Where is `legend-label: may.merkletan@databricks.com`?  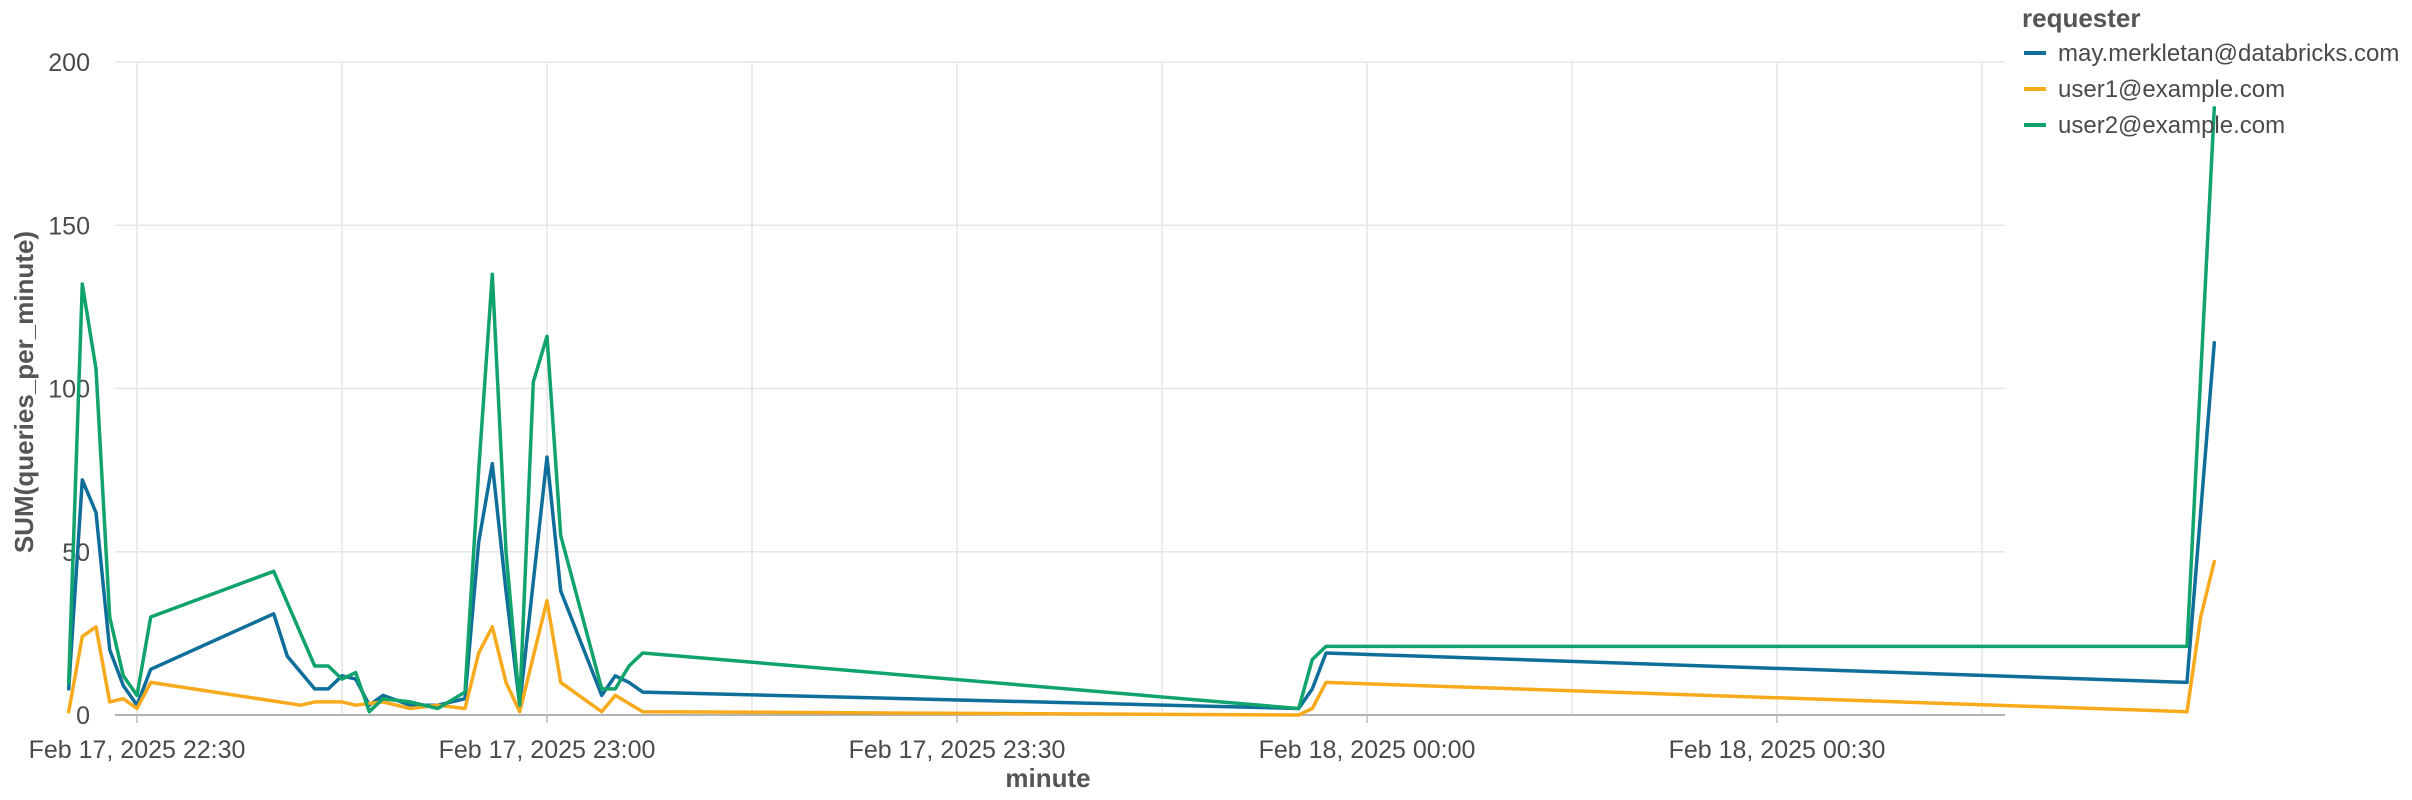
legend-label: may.merkletan@databricks.com is located at coordinates (2228, 53).